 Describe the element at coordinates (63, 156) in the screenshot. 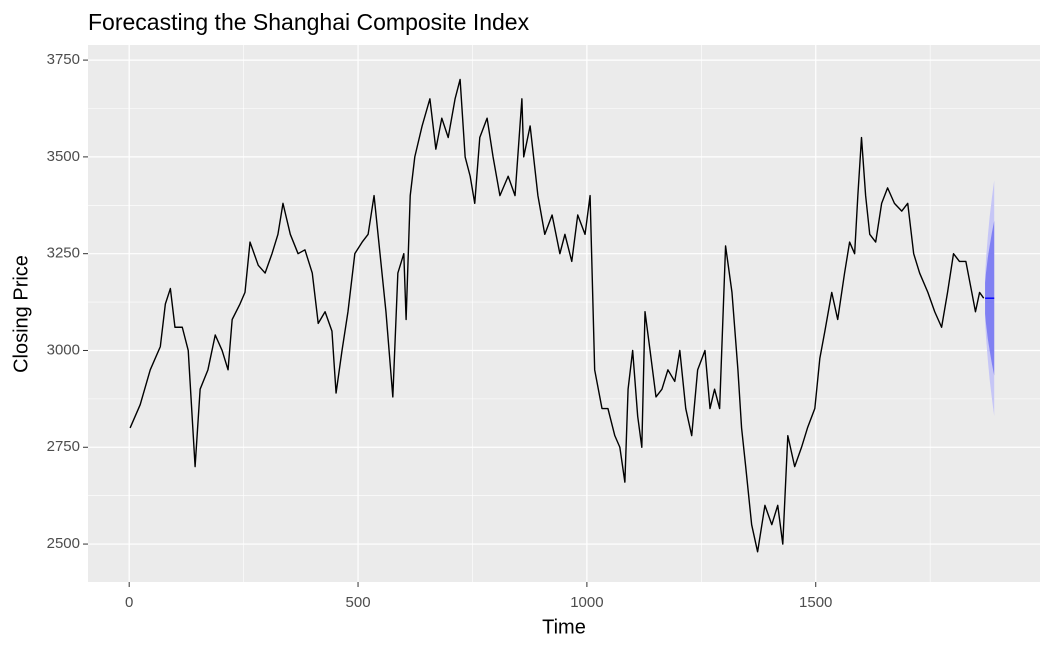

I see `y-tick-label: 3500` at that location.